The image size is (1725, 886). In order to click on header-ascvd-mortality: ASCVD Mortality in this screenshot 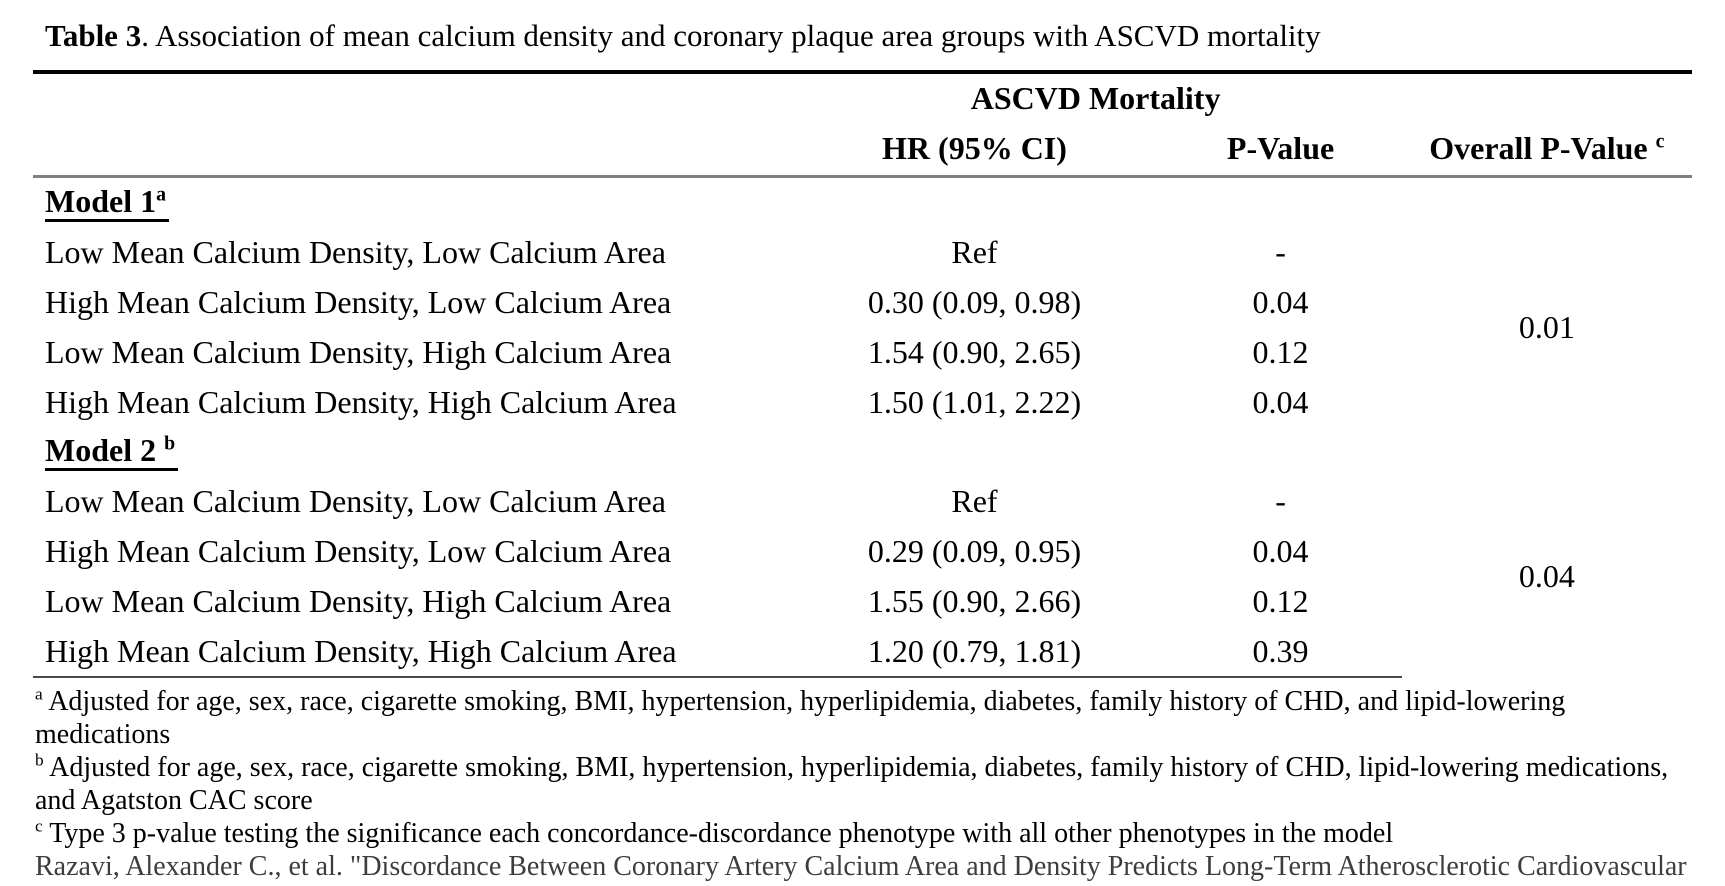, I will do `click(1095, 97)`.